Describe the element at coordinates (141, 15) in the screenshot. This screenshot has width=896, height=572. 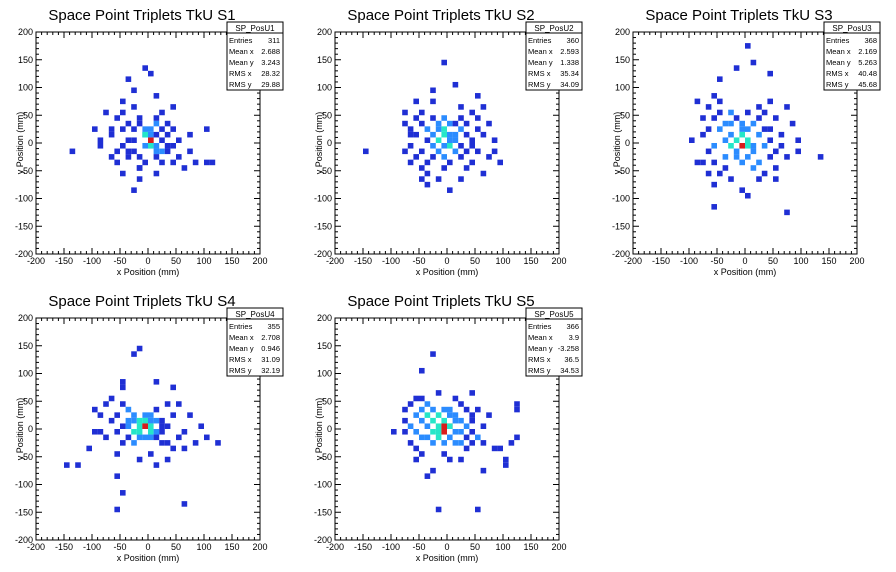
I see `chart-title: Space Point Triplets TkU S1` at that location.